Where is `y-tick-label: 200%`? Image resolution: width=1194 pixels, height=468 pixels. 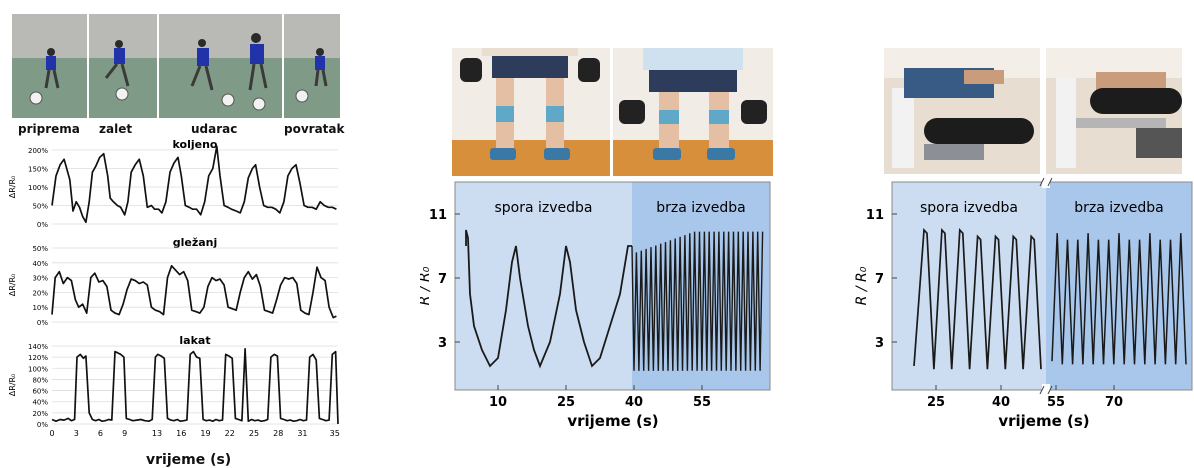 y-tick-label: 200% is located at coordinates (38, 151).